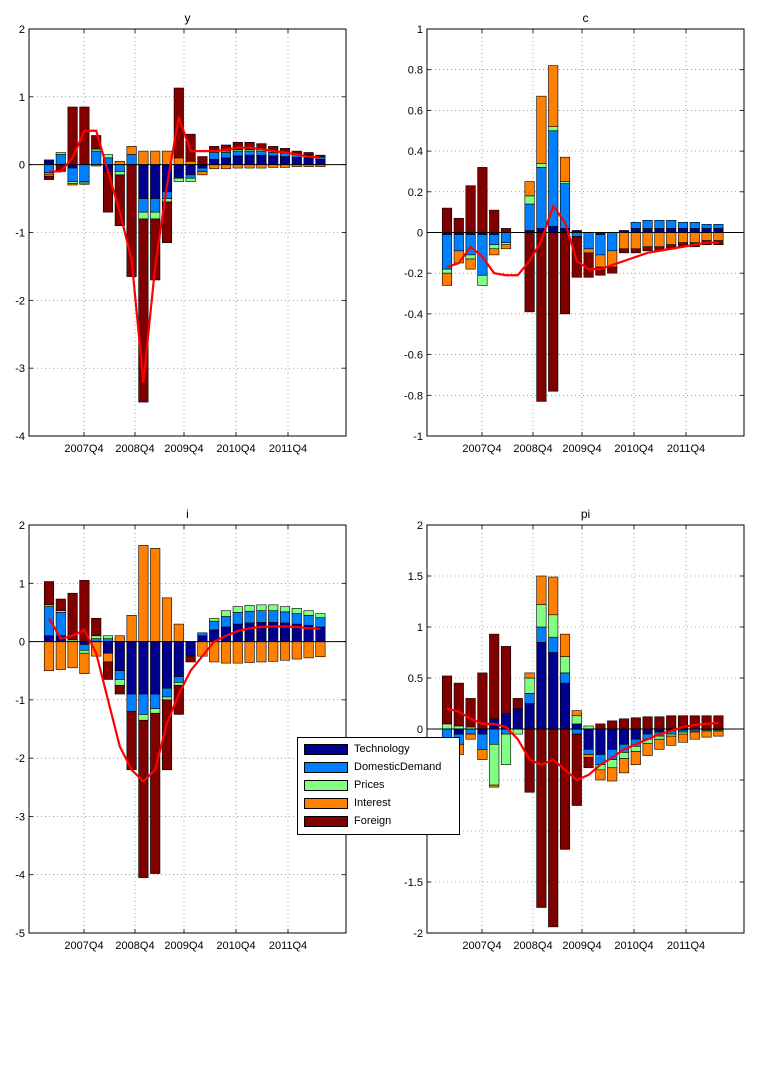 The width and height of the screenshot is (757, 1086). I want to click on y-tick-label: -3, so click(20, 817).